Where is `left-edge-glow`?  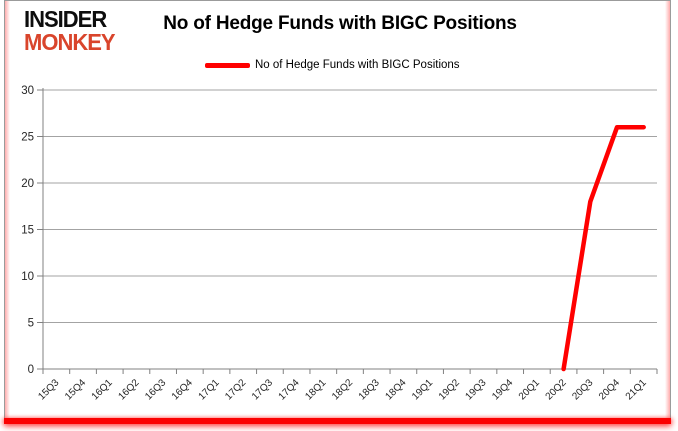
left-edge-glow is located at coordinates (7, 212).